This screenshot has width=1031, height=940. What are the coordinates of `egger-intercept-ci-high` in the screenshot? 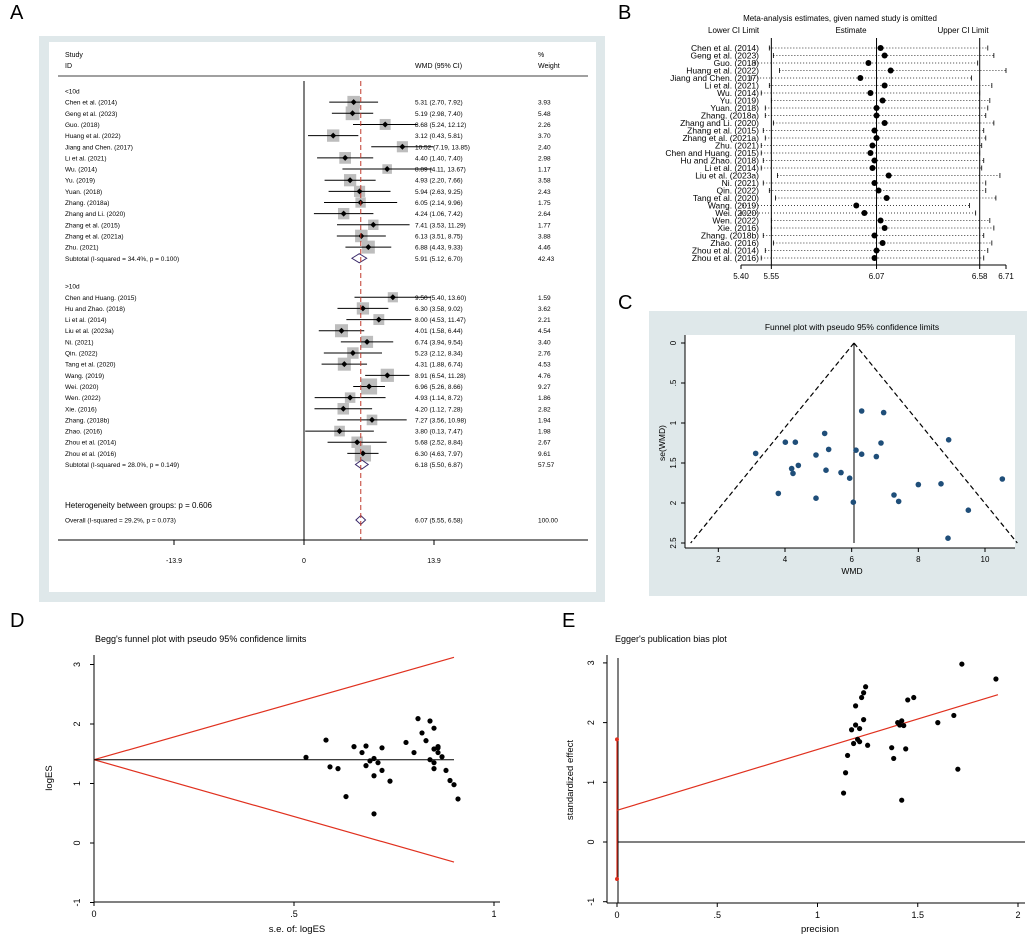 It's located at (617, 739).